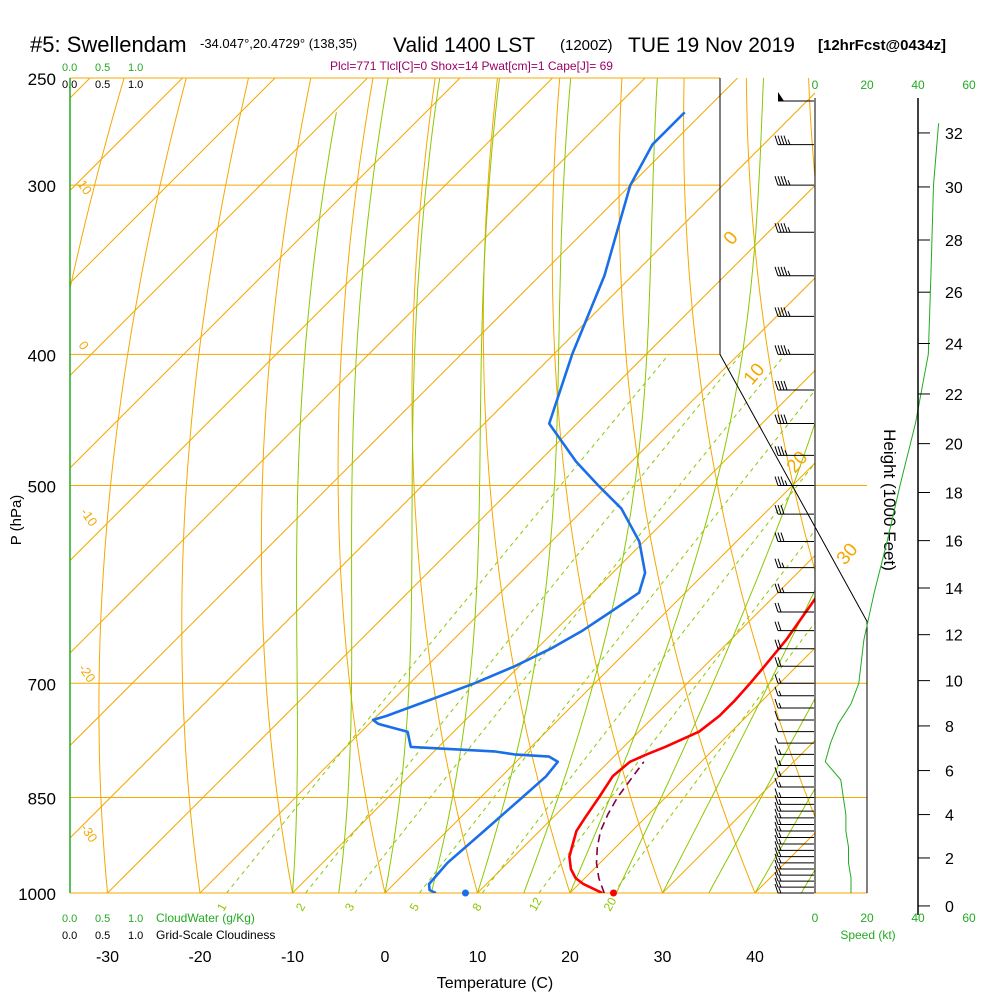  What do you see at coordinates (385, 957) in the screenshot?
I see `temperature-tick-label: 0` at bounding box center [385, 957].